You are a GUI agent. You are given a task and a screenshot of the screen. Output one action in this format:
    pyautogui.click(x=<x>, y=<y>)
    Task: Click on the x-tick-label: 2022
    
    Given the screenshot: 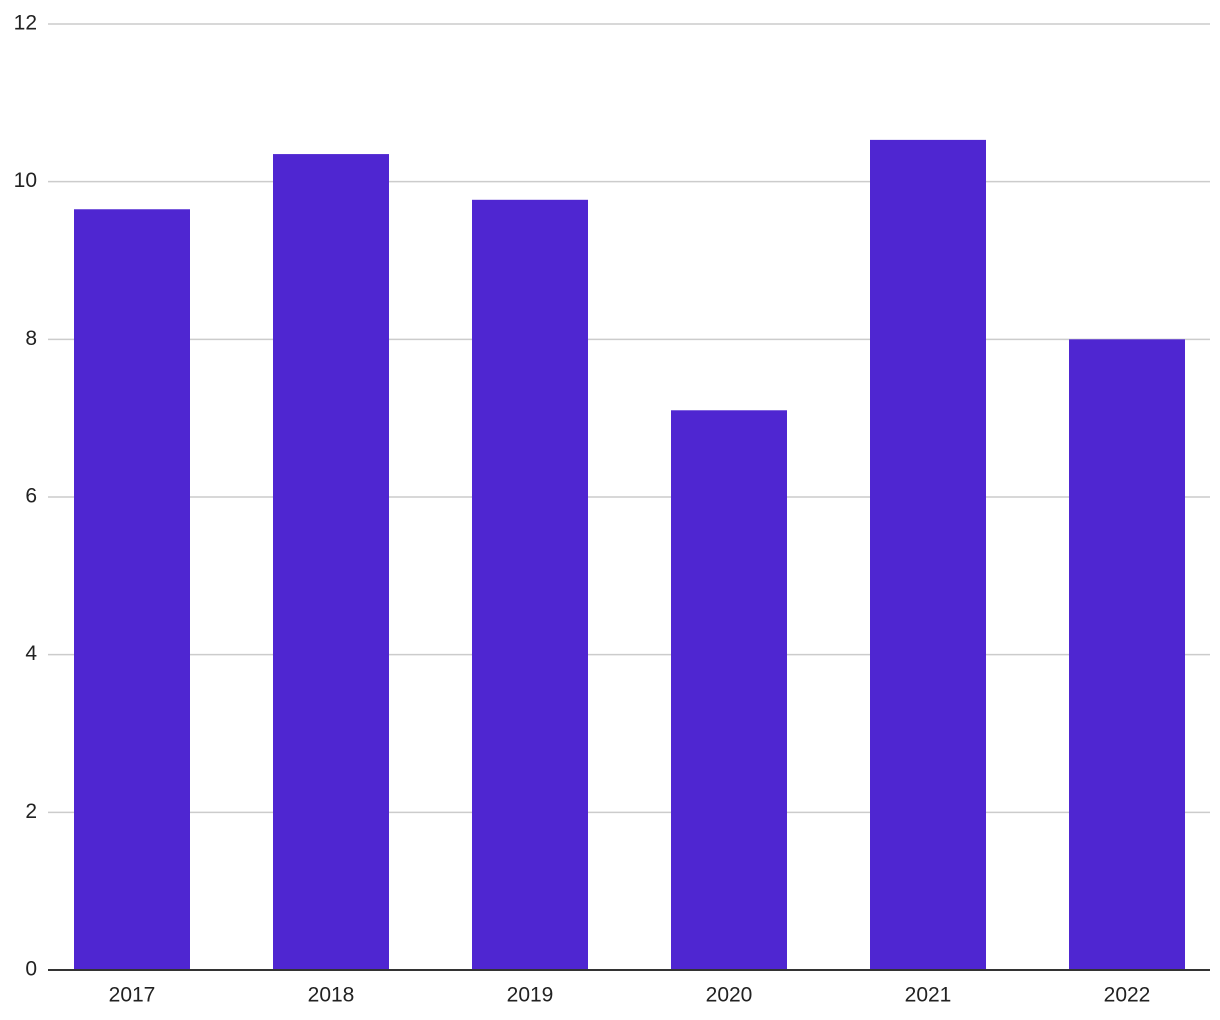 What is the action you would take?
    pyautogui.click(x=1127, y=995)
    